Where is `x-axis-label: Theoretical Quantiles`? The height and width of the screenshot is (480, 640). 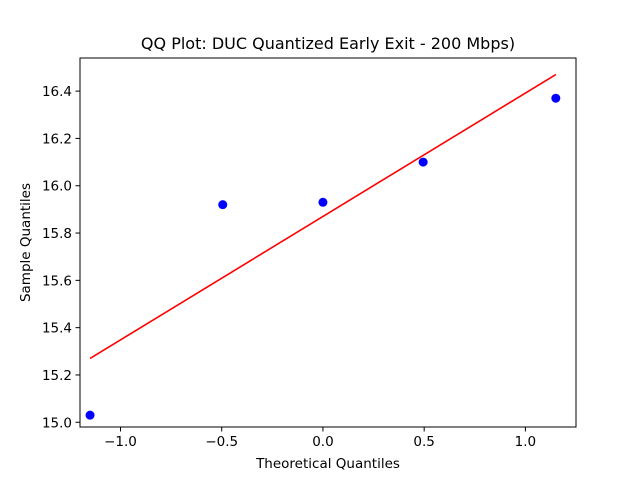 x-axis-label: Theoretical Quantiles is located at coordinates (327, 464).